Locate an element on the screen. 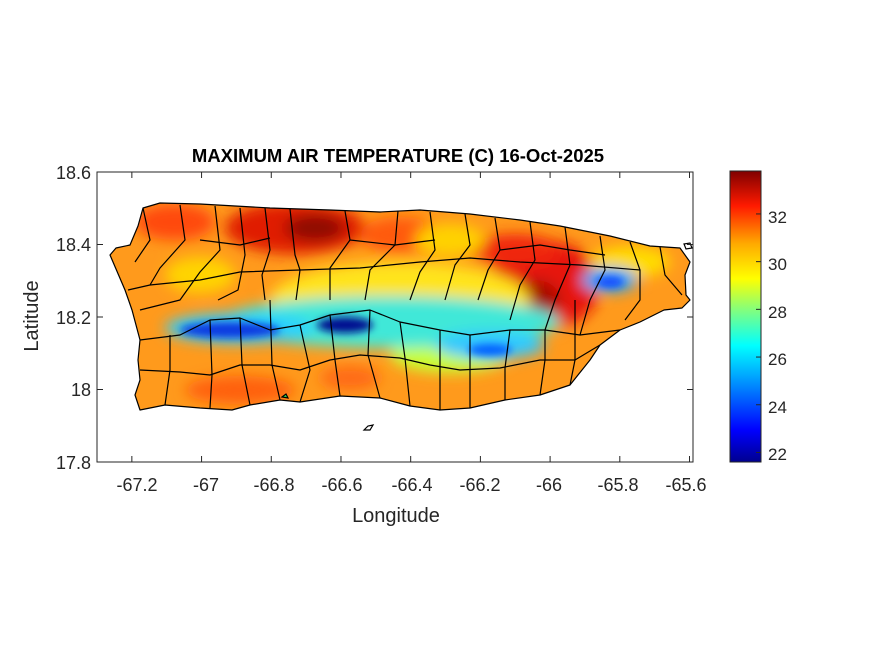 Image resolution: width=875 pixels, height=656 pixels. islet-southwest is located at coordinates (285, 396).